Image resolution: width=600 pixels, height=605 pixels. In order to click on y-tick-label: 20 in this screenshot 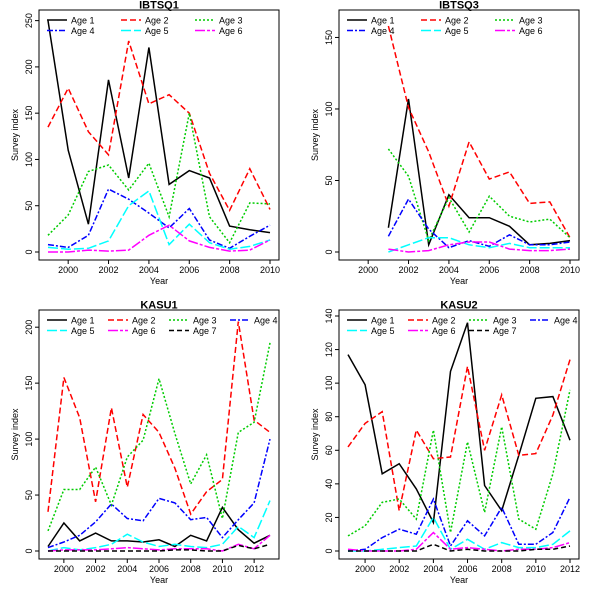, I will do `click(329, 517)`.